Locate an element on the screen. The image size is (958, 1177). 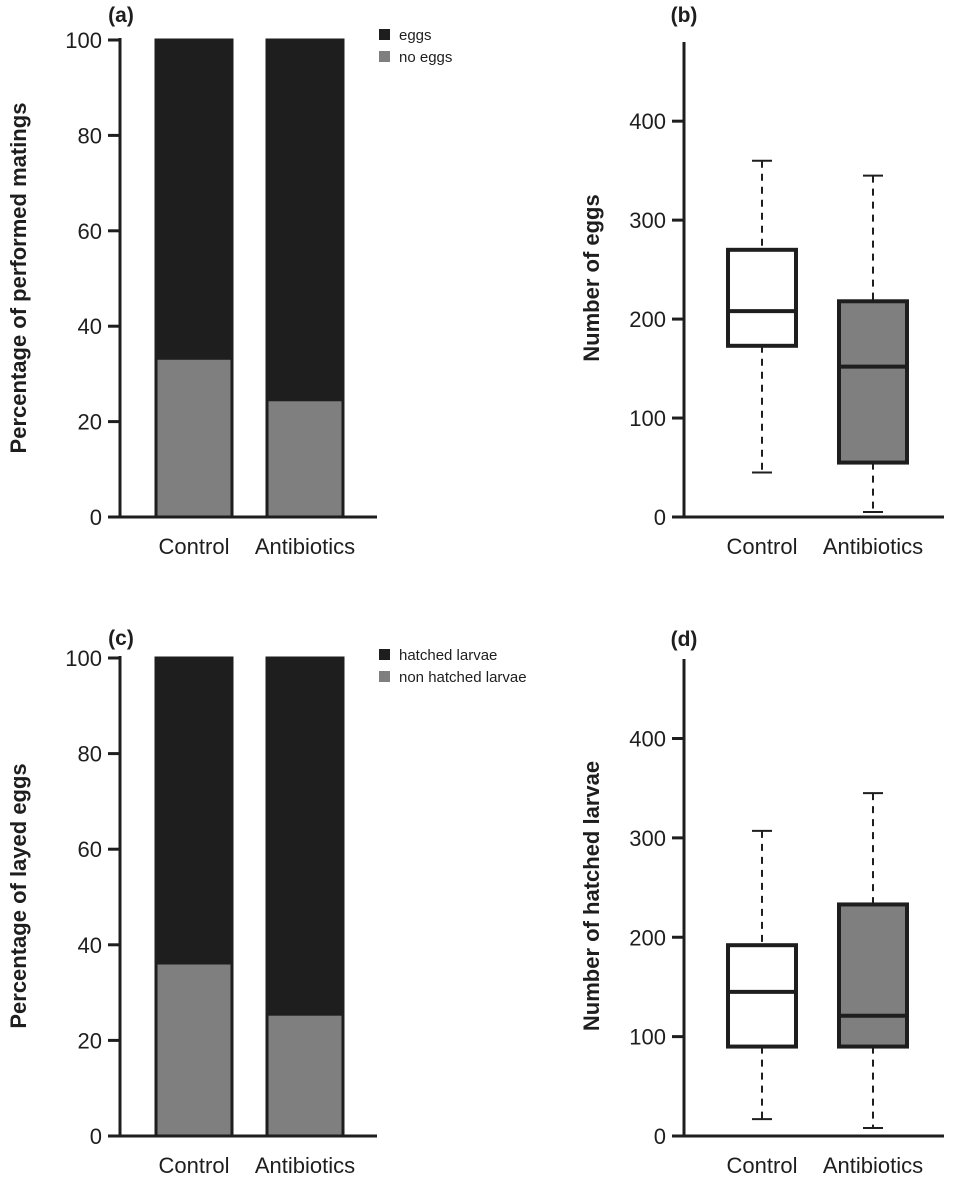
panel-label: (c) is located at coordinates (121, 638).